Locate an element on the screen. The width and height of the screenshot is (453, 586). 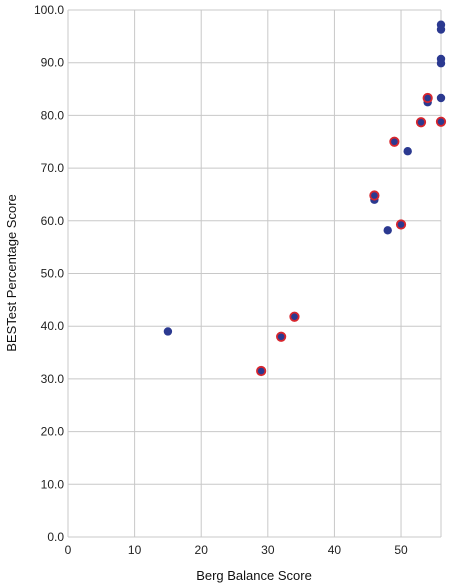
y-tick-label: 60.0 is located at coordinates (53, 221).